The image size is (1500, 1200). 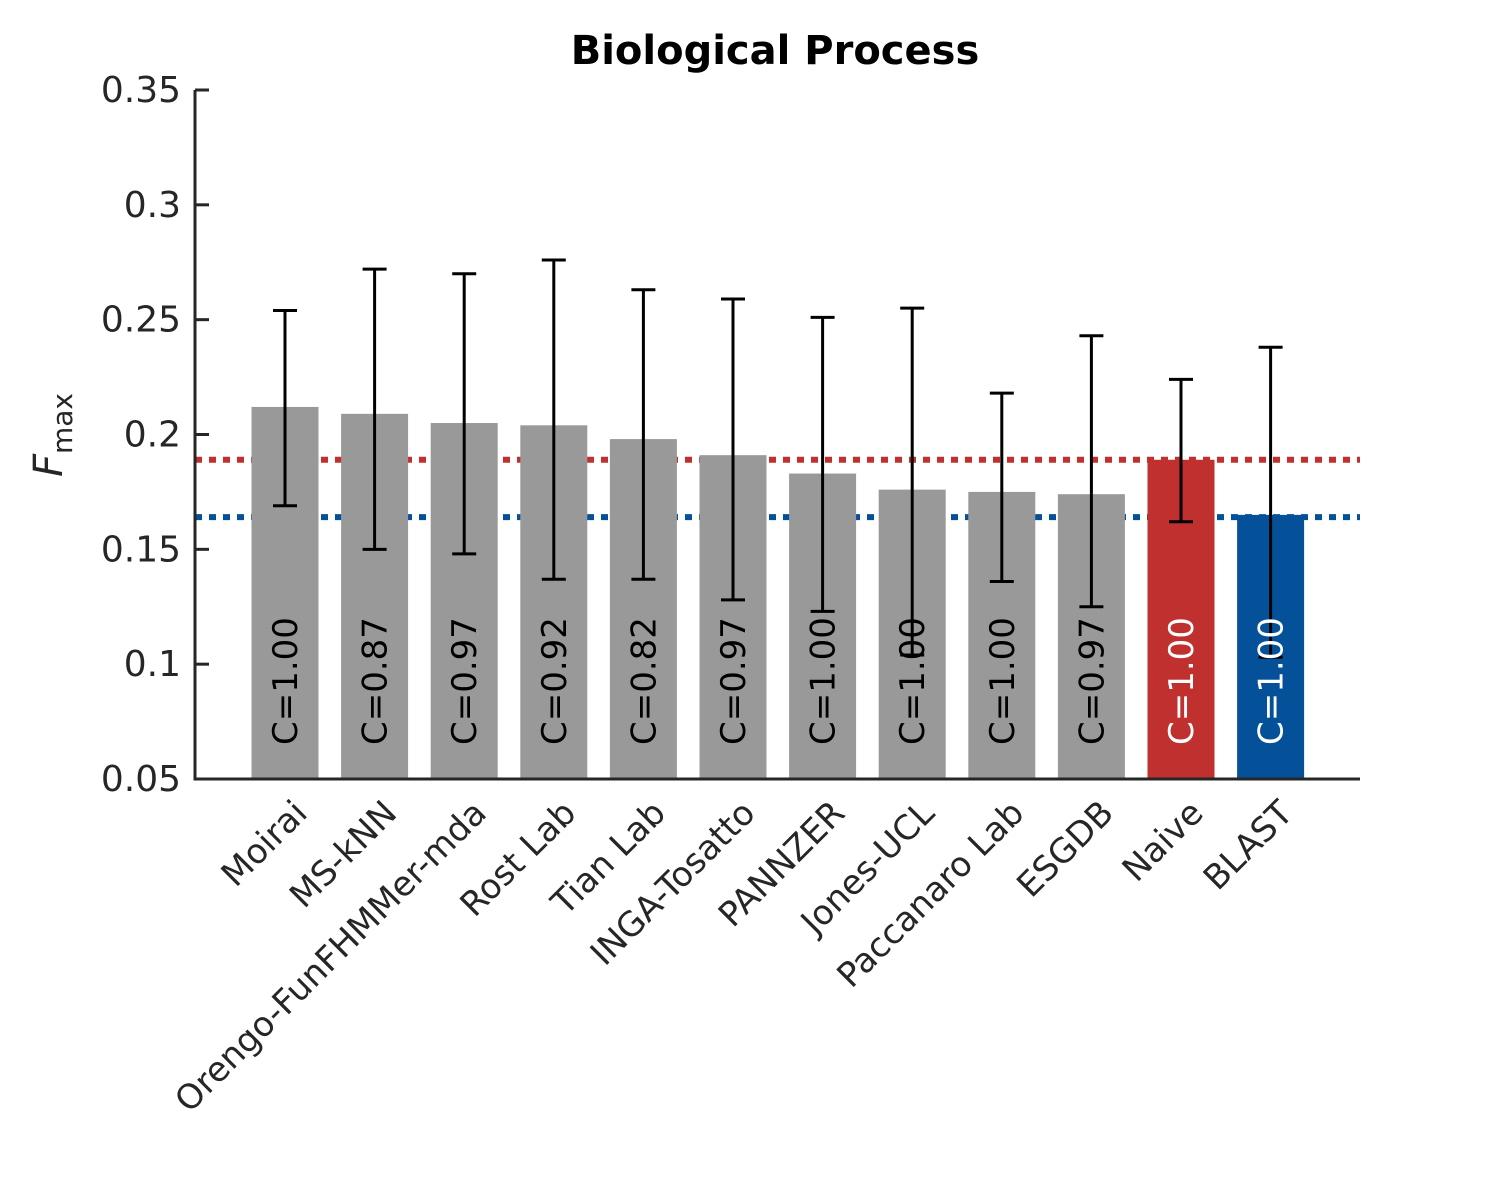 I want to click on y-tick-label-1: 0.1, so click(x=152, y=664).